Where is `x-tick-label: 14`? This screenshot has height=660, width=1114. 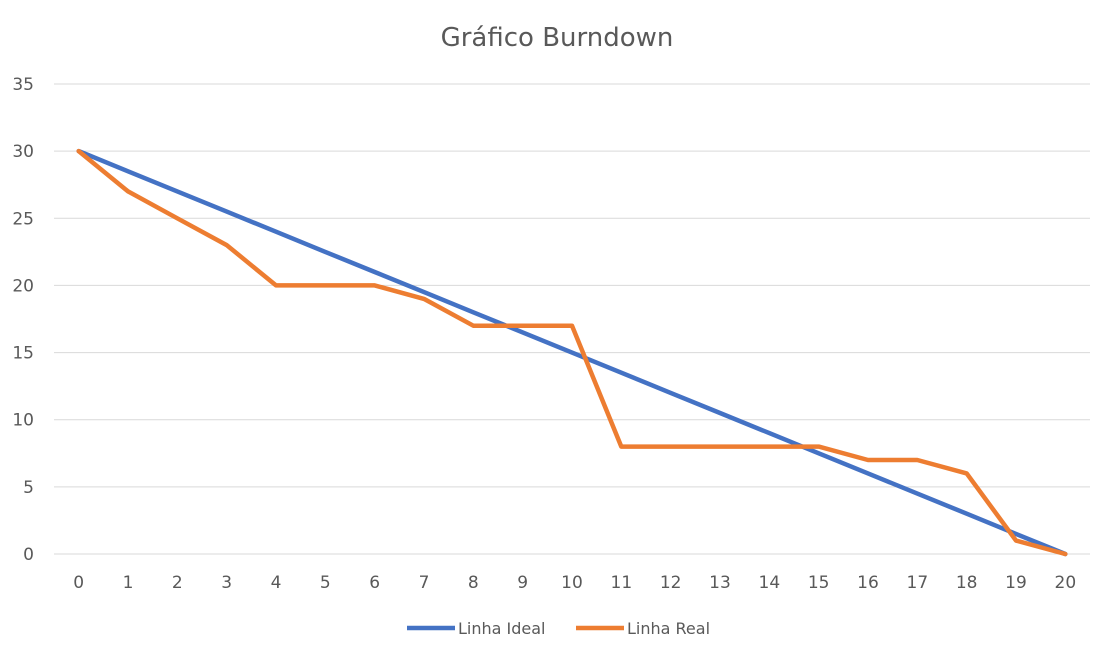
x-tick-label: 14 is located at coordinates (770, 583).